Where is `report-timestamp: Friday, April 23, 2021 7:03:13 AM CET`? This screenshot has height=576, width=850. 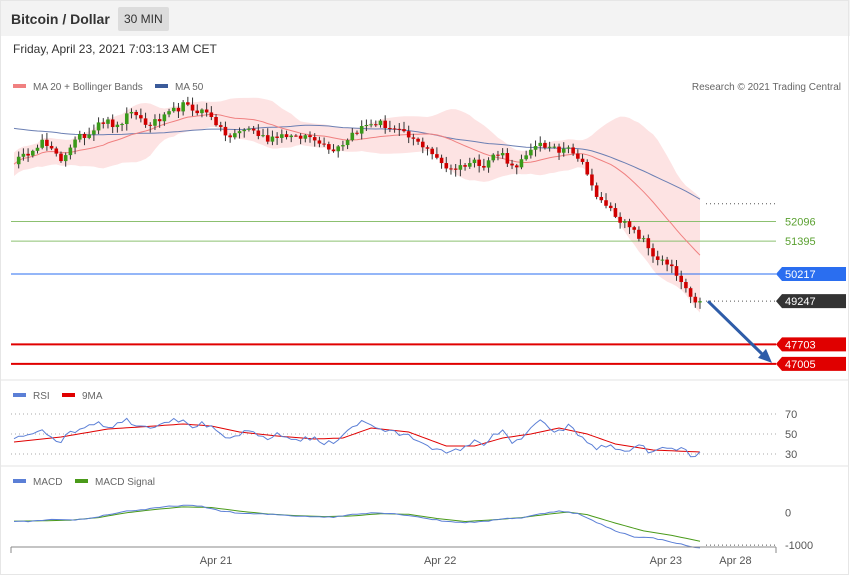 report-timestamp: Friday, April 23, 2021 7:03:13 AM CET is located at coordinates (115, 49).